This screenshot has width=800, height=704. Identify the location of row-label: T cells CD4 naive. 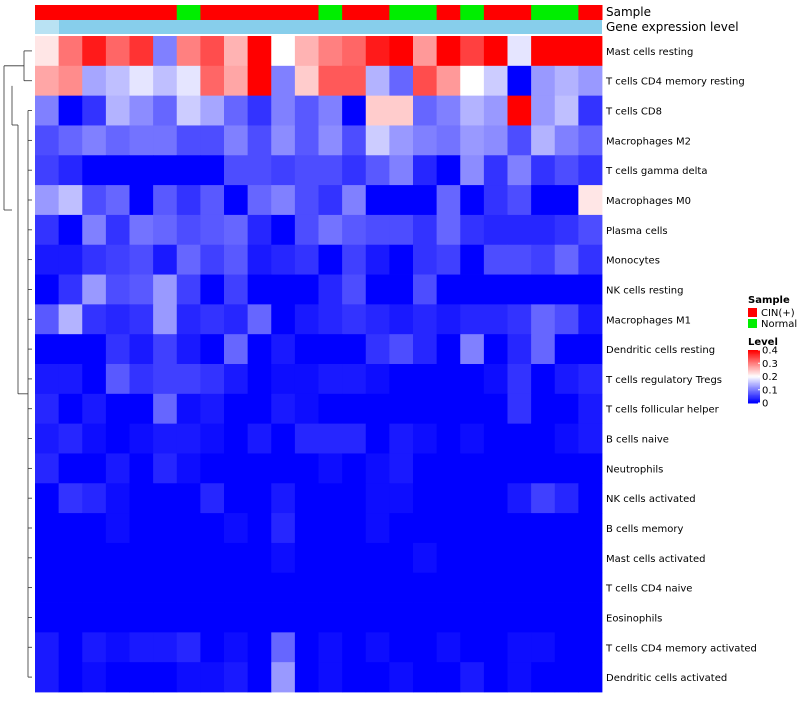
(648, 589).